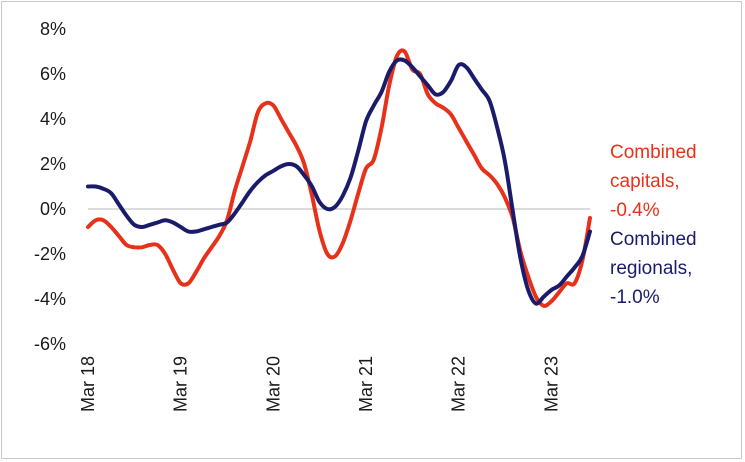 The height and width of the screenshot is (462, 745). What do you see at coordinates (53, 209) in the screenshot?
I see `y-tick-label: 0%` at bounding box center [53, 209].